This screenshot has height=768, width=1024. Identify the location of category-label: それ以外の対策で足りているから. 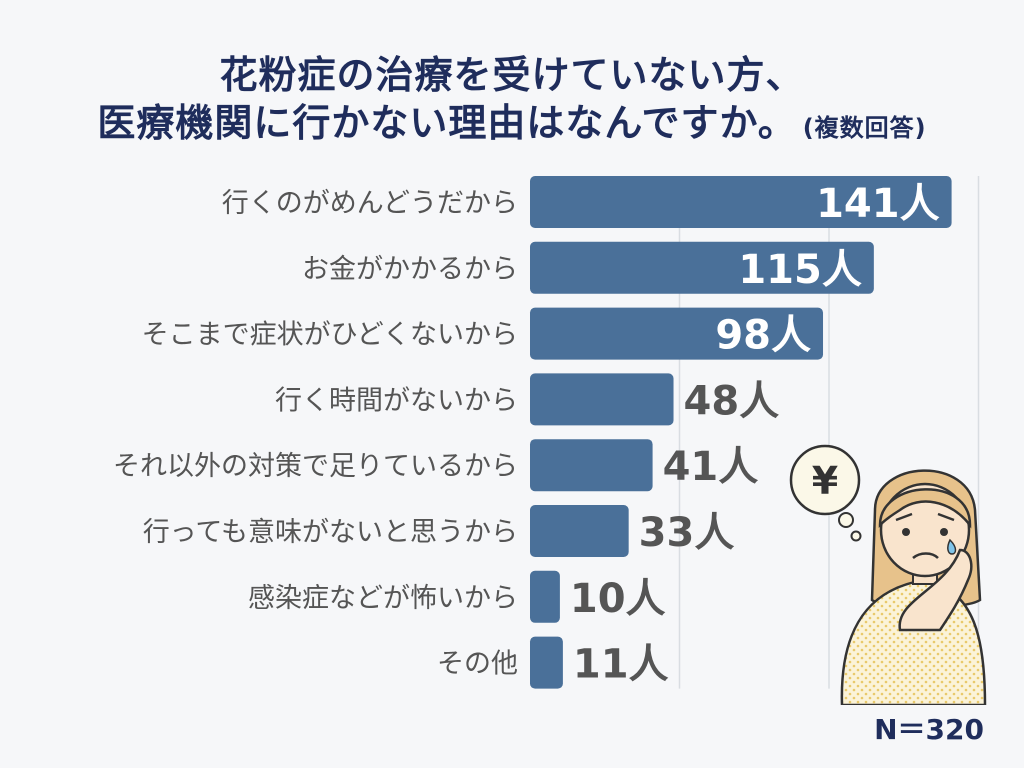
(315, 466).